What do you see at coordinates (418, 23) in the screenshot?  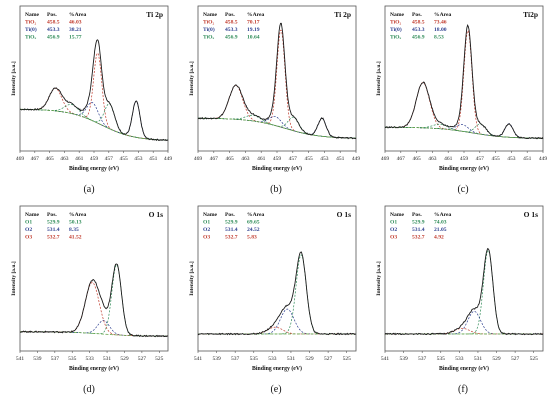 I see `table-cell-pos: 458.5` at bounding box center [418, 23].